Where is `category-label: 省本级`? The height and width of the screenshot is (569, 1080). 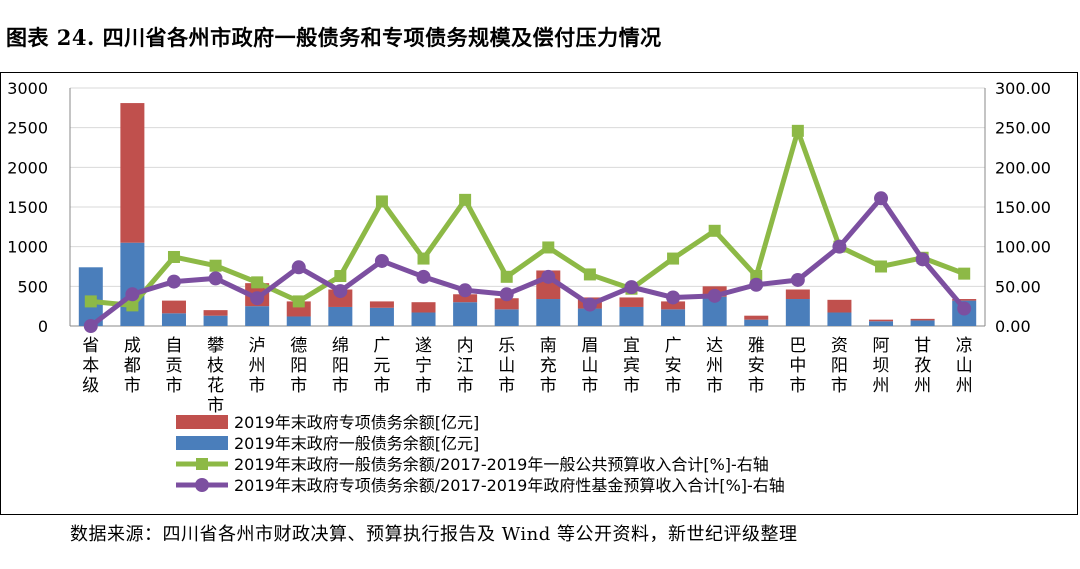
category-label: 省本级 is located at coordinates (90, 366).